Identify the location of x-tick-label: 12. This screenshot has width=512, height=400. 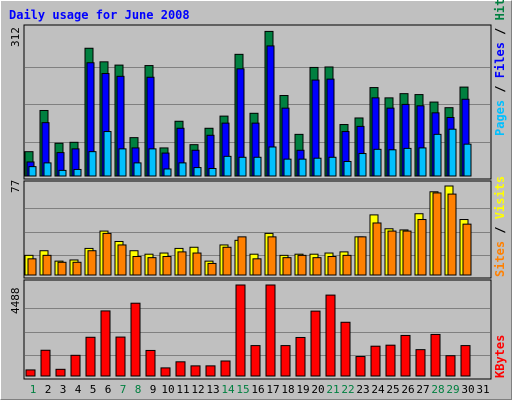
(197, 389).